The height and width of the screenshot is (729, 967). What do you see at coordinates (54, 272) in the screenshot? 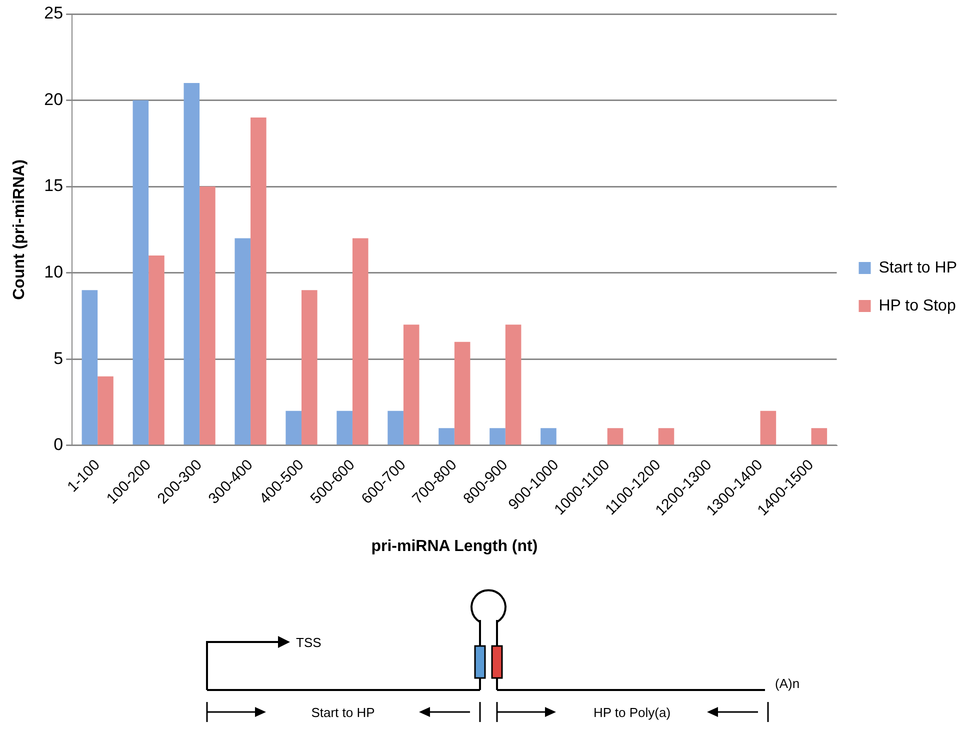
I see `y-tick-label: 10` at bounding box center [54, 272].